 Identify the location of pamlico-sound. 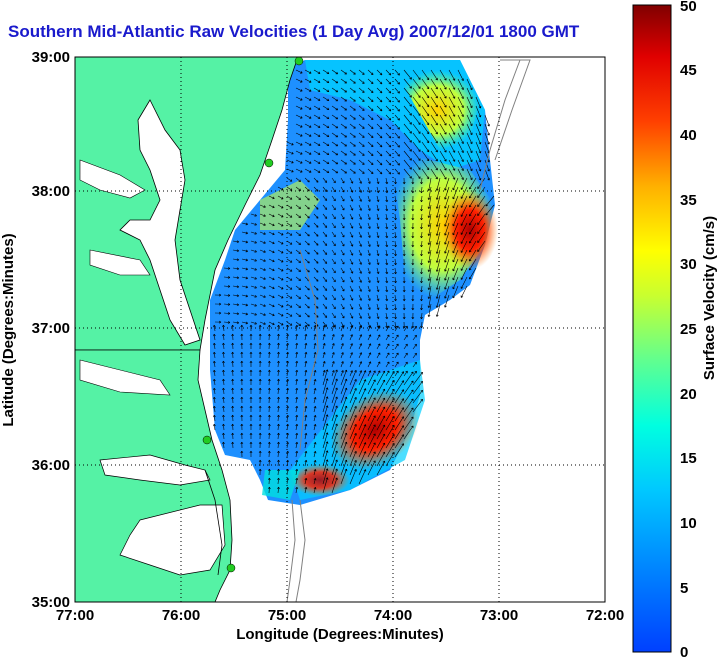
(172, 540).